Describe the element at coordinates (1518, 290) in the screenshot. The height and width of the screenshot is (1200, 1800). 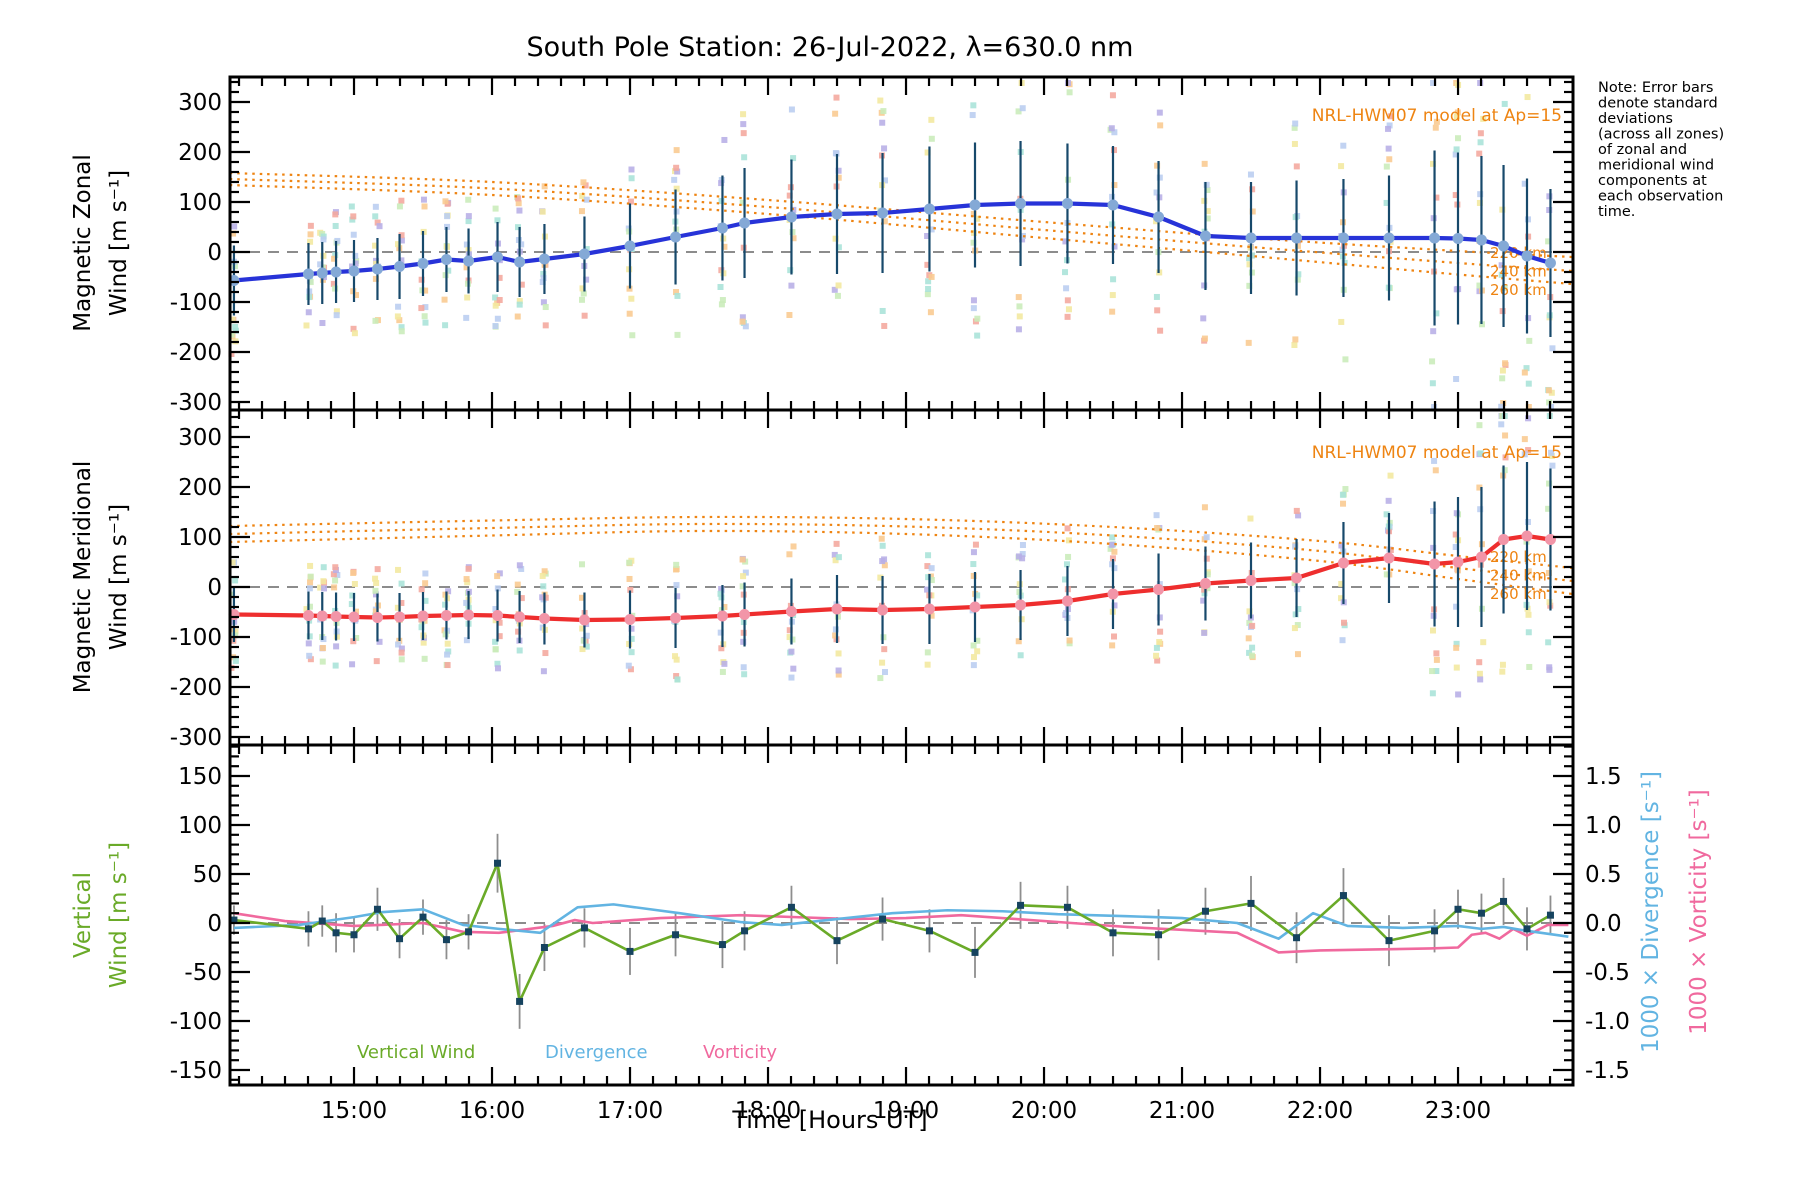
I see `model-altitude-label: 260 km` at that location.